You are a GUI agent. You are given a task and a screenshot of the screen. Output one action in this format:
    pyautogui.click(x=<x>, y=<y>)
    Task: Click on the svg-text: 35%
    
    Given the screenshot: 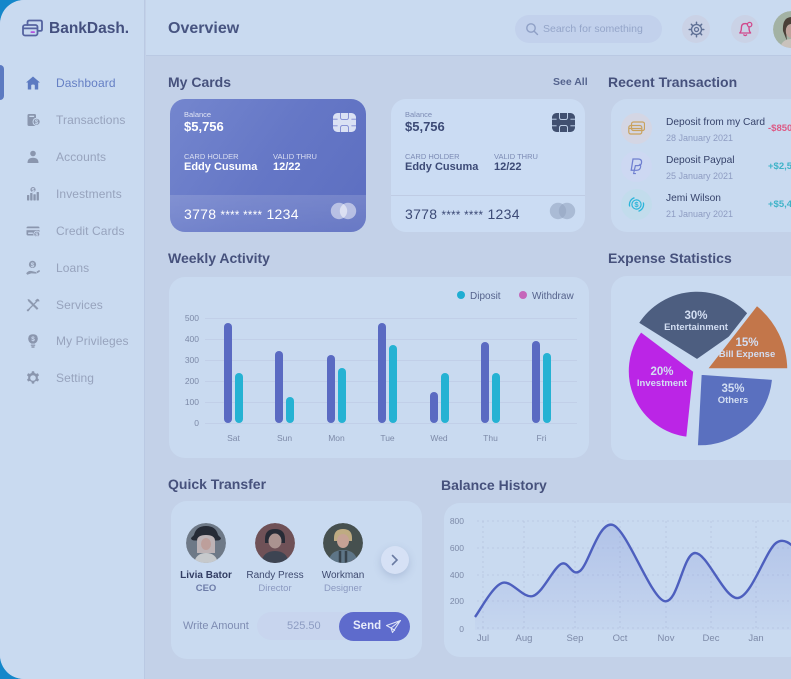 What is the action you would take?
    pyautogui.click(x=732, y=389)
    